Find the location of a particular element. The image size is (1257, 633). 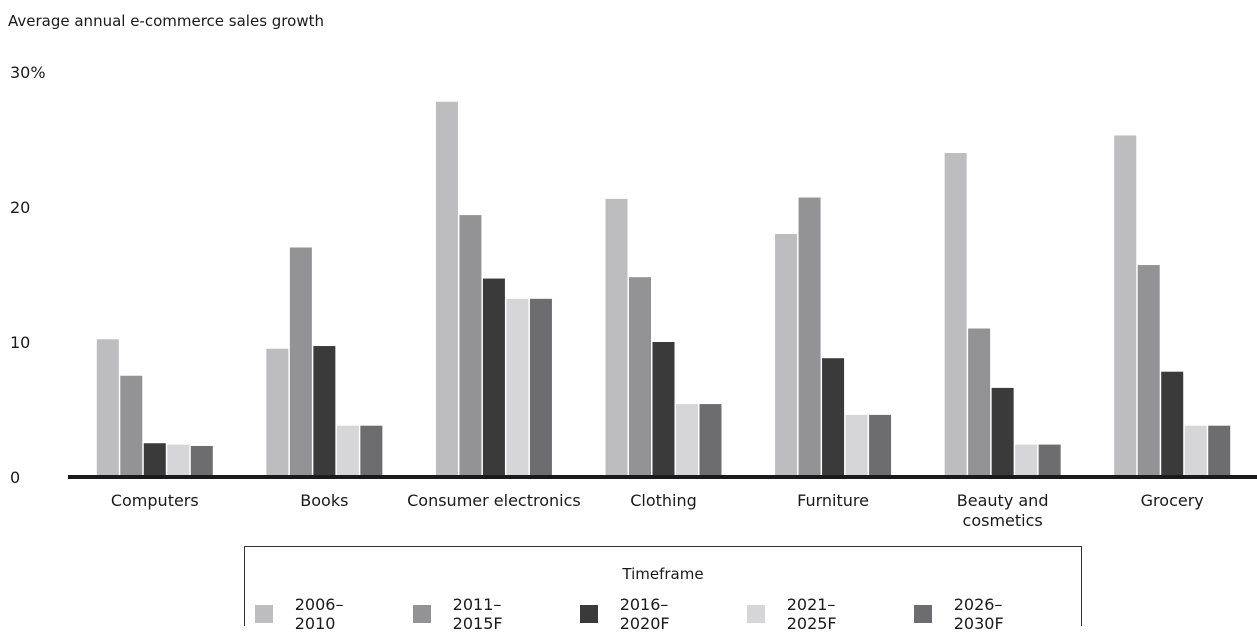

y-tick-label: 0 is located at coordinates (15, 477).